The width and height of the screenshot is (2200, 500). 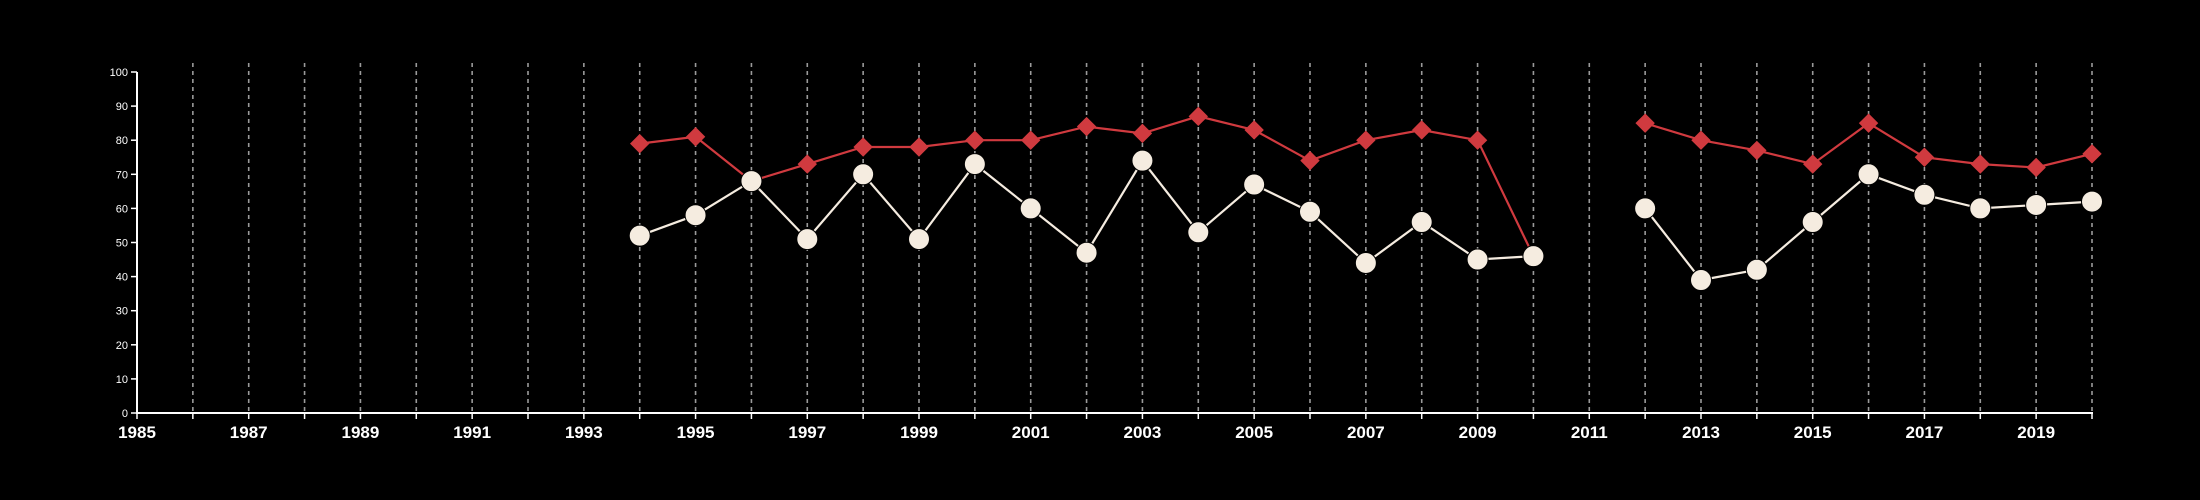 What do you see at coordinates (2036, 432) in the screenshot?
I see `x-tick-label: 2019` at bounding box center [2036, 432].